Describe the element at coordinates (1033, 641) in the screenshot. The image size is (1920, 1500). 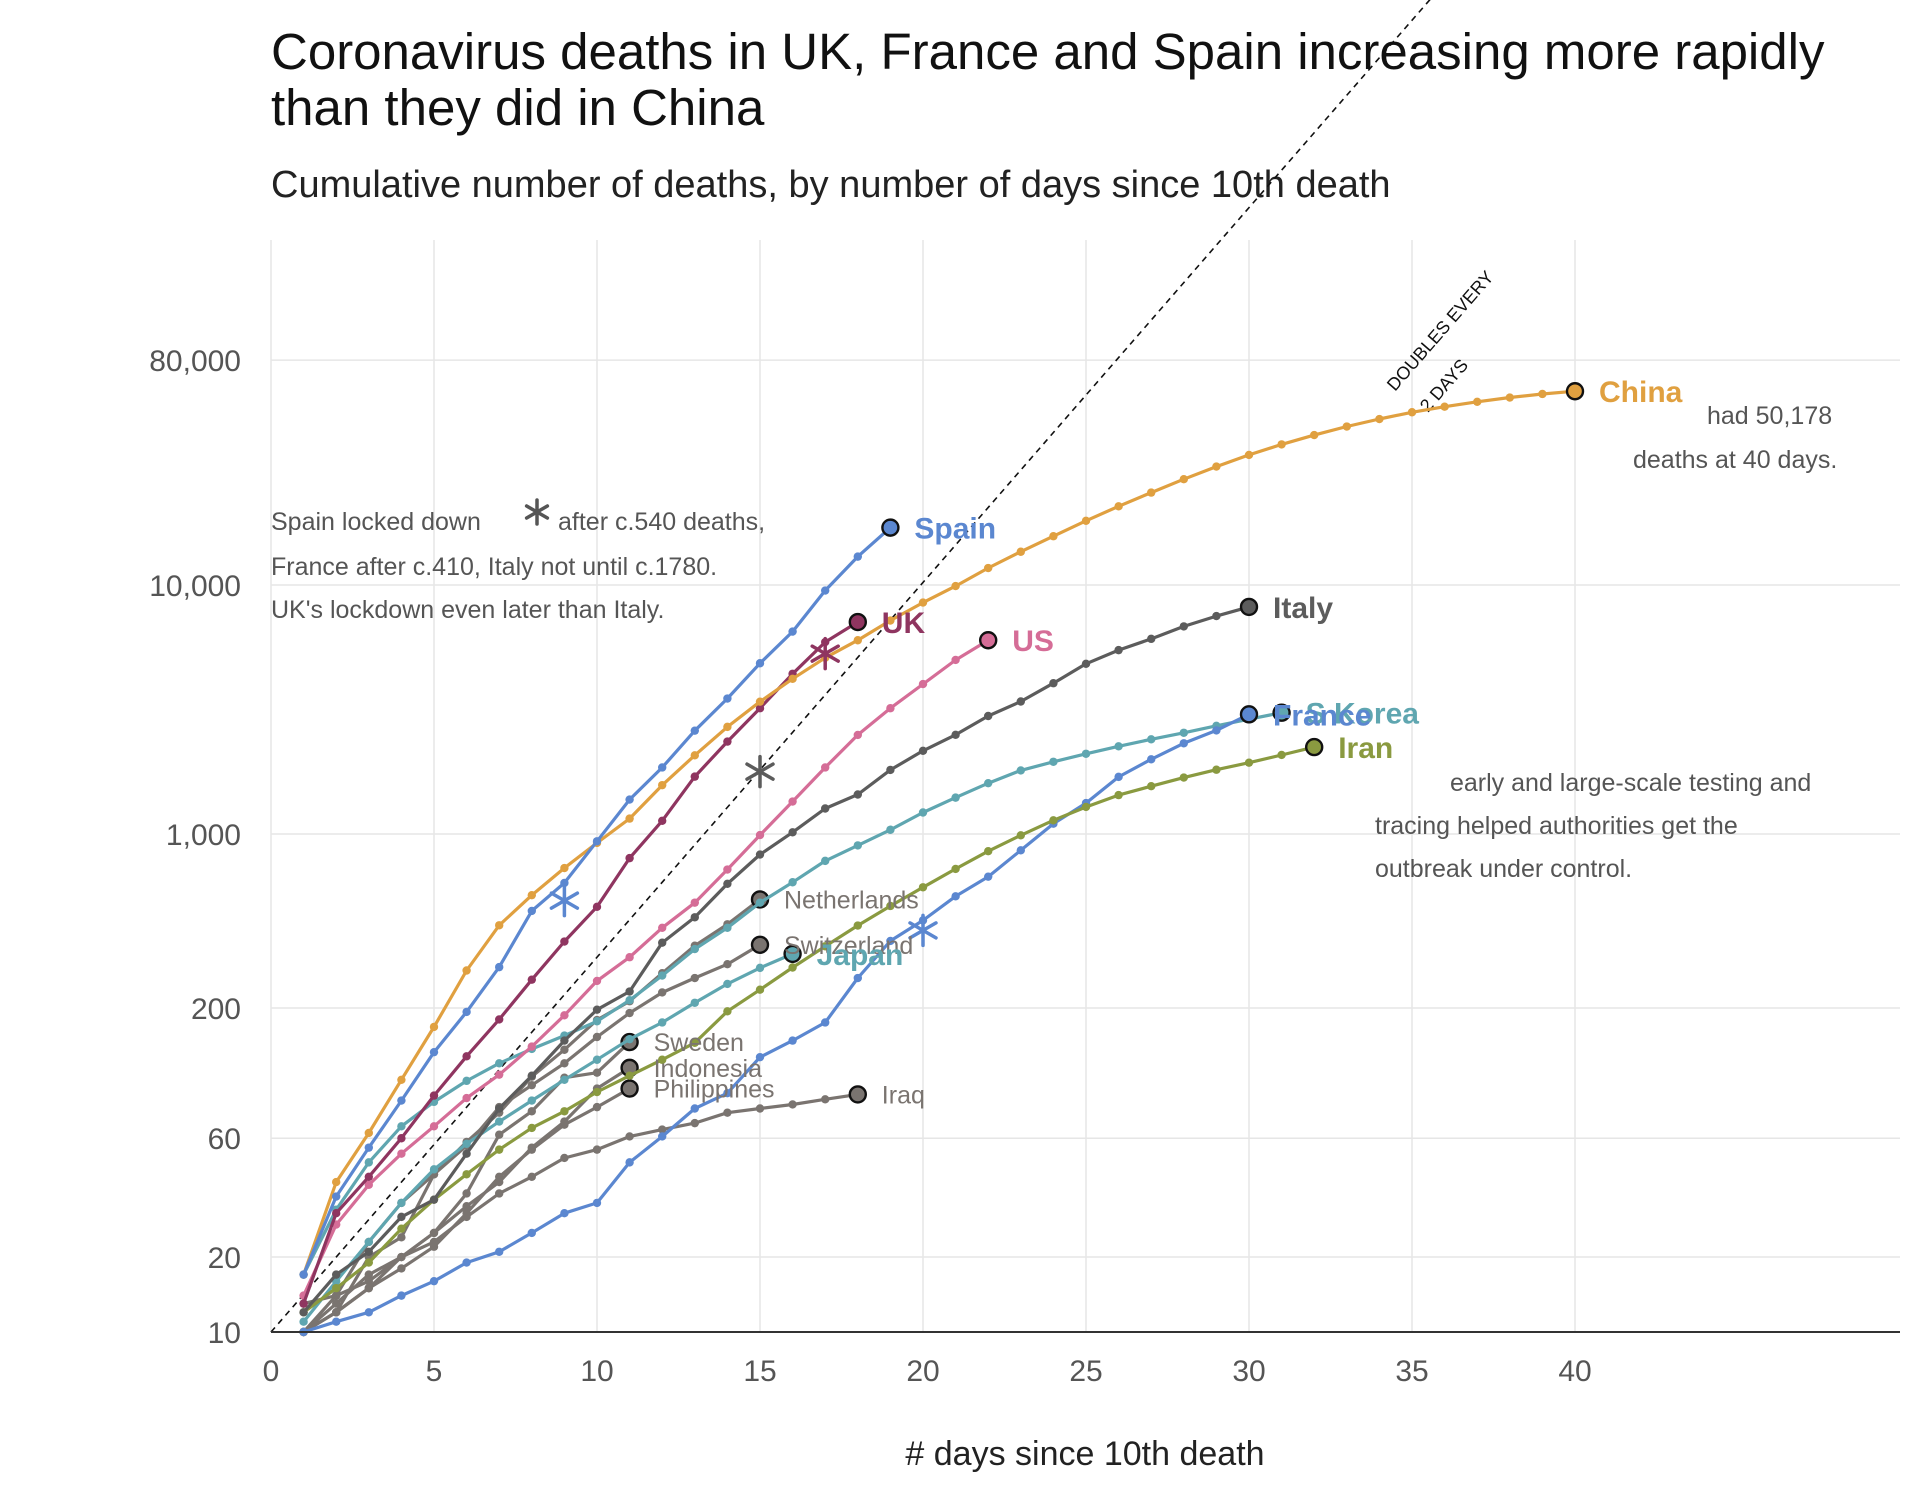
I see `series-label-us: US` at that location.